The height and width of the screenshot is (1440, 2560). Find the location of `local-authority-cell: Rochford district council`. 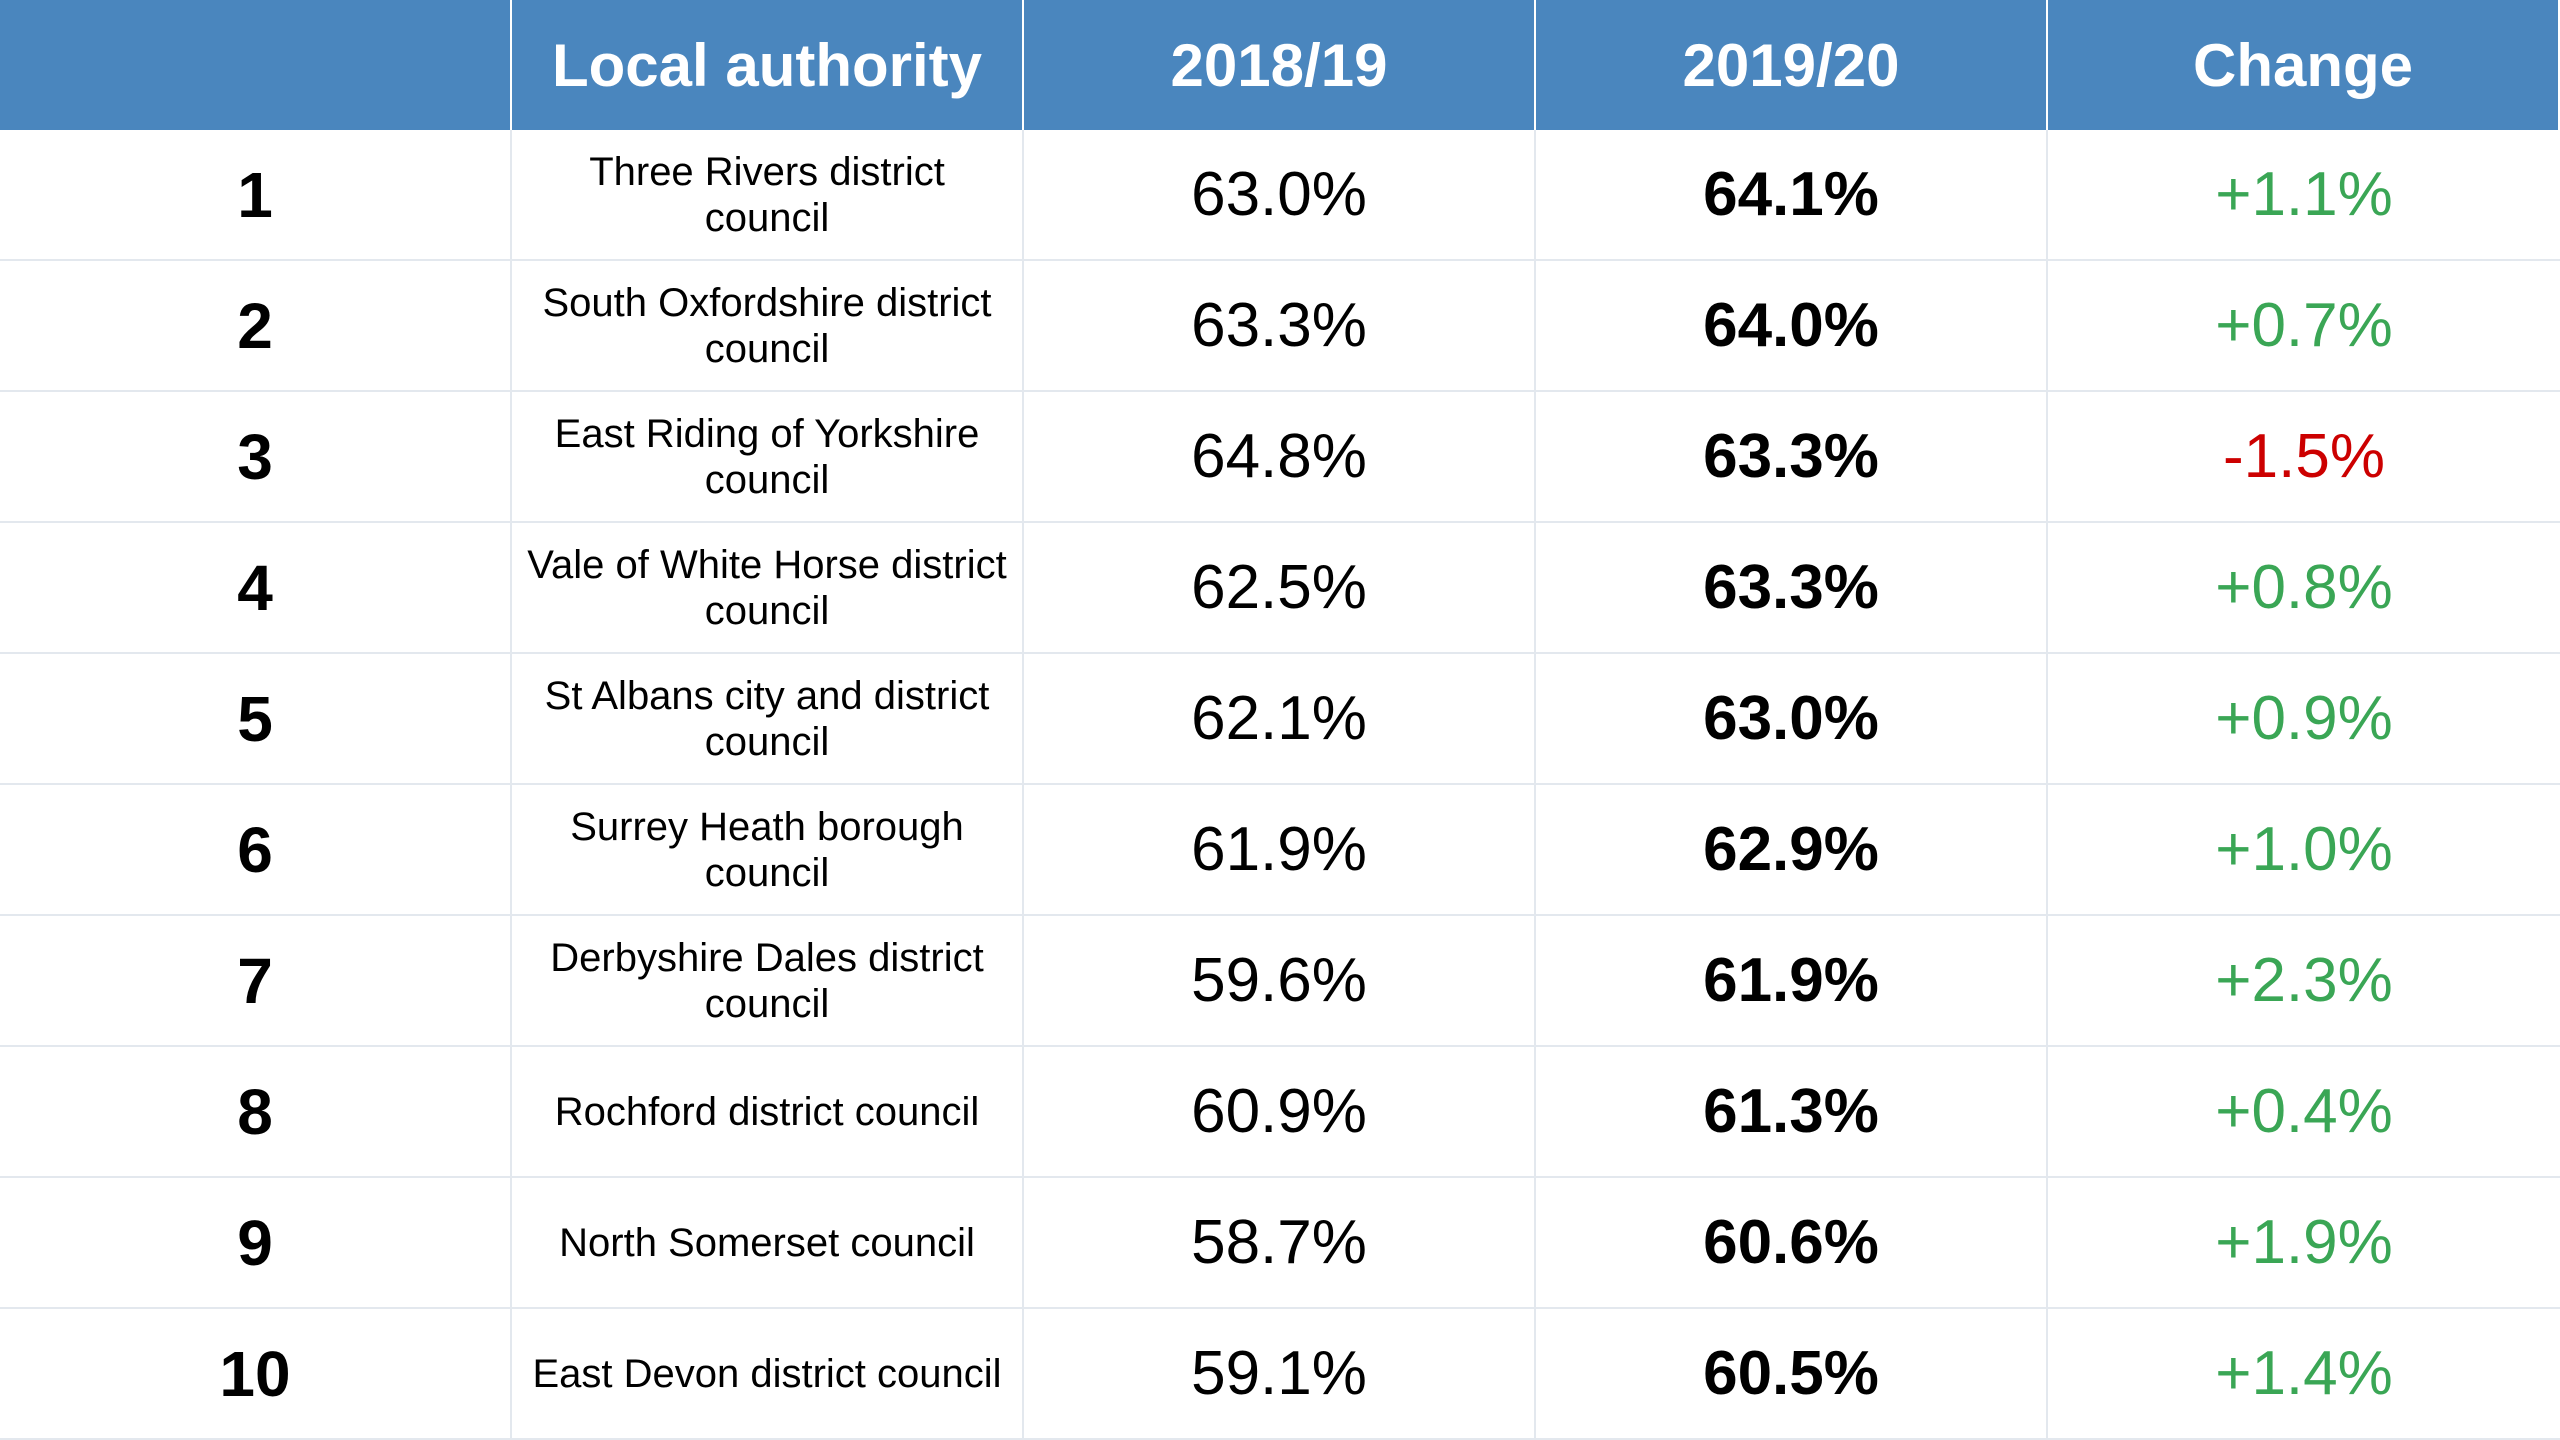

local-authority-cell: Rochford district council is located at coordinates (768, 1112).